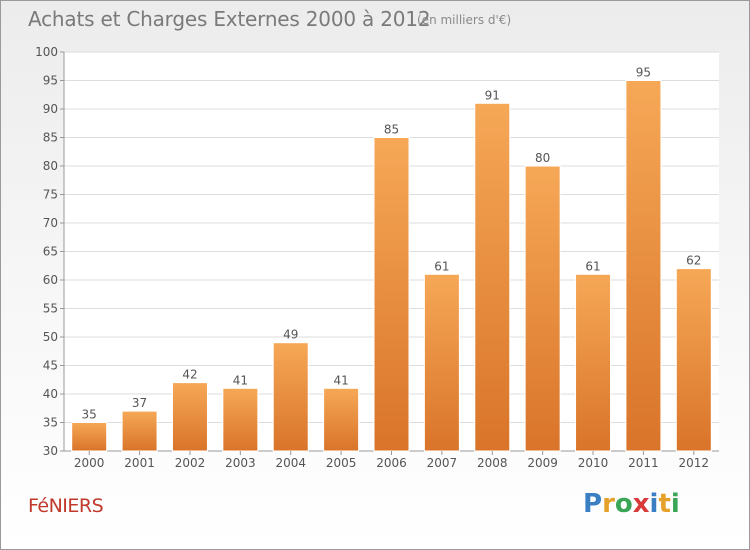 This screenshot has height=550, width=750. I want to click on logo-letter: r, so click(608, 504).